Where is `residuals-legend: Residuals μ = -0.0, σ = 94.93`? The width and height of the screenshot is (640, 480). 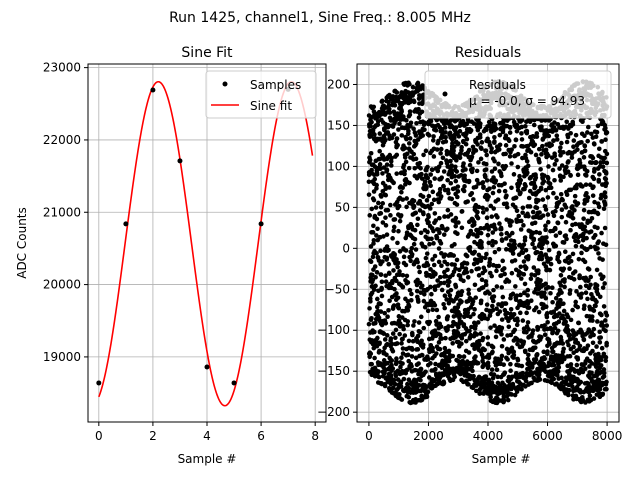
residuals-legend: Residuals μ = -0.0, σ = 94.93 is located at coordinates (518, 94).